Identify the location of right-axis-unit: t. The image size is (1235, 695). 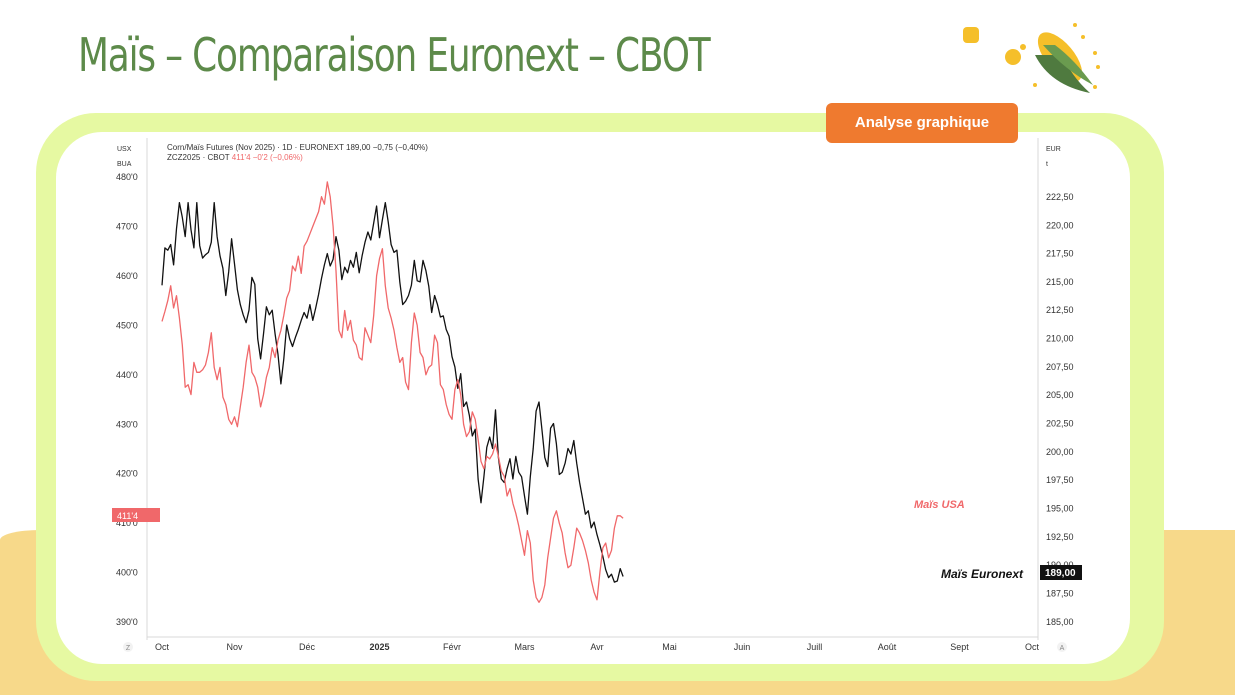
(1047, 164).